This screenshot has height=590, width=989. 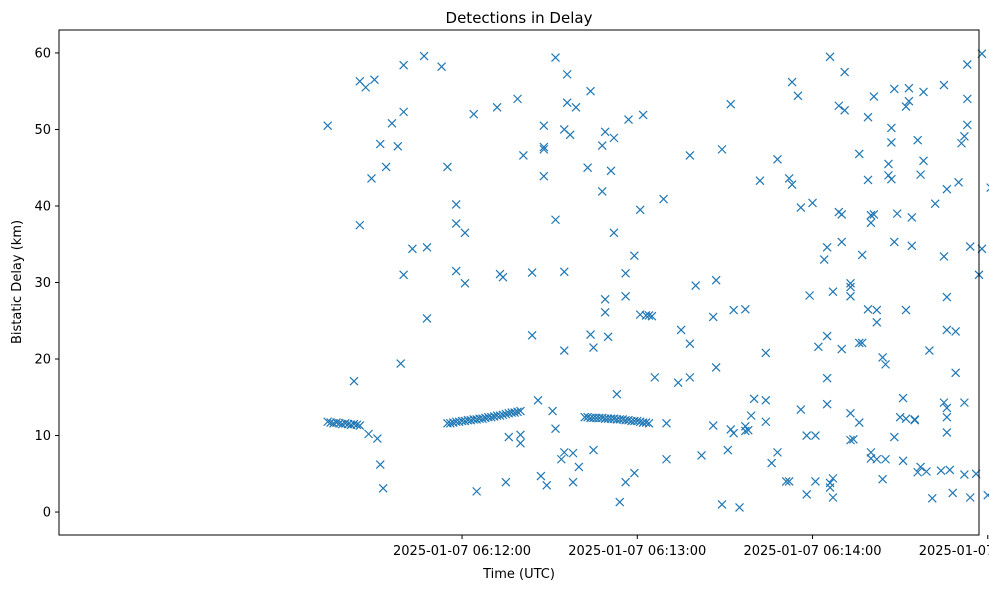 I want to click on y-tick-label: 30, so click(x=42, y=283).